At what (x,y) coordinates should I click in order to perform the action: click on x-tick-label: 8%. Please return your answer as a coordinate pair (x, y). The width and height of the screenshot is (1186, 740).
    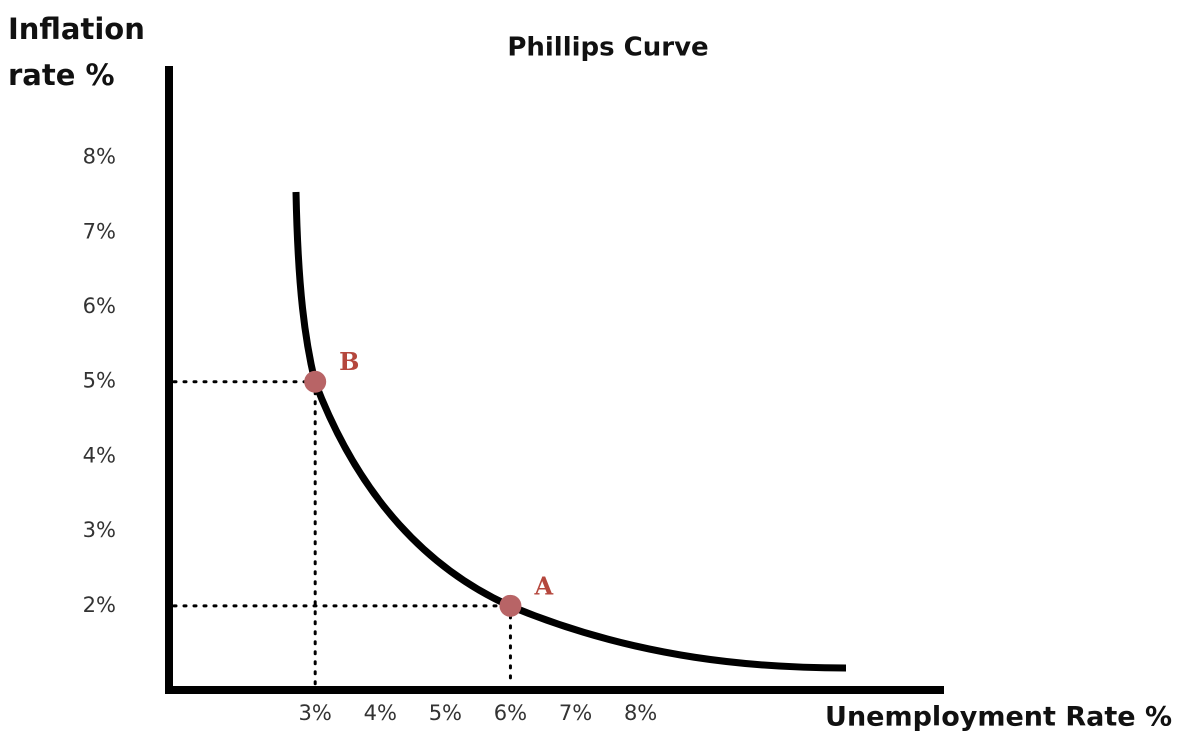
    Looking at the image, I should click on (640, 713).